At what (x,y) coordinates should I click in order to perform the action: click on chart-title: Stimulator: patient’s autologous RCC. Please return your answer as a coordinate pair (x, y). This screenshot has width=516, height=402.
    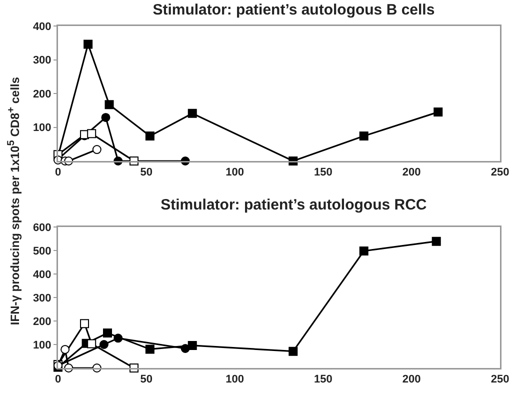
    Looking at the image, I should click on (293, 205).